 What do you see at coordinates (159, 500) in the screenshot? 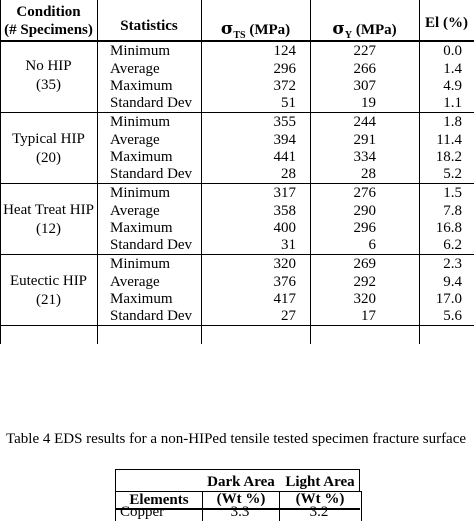
I see `header-elements: Elements` at bounding box center [159, 500].